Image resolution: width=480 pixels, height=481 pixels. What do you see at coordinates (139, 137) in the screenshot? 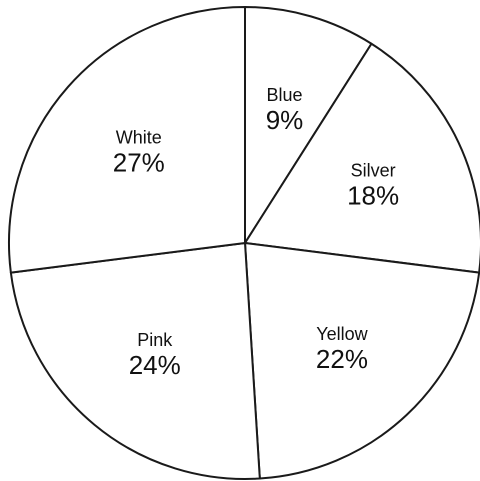
I see `slice-label-white: White` at bounding box center [139, 137].